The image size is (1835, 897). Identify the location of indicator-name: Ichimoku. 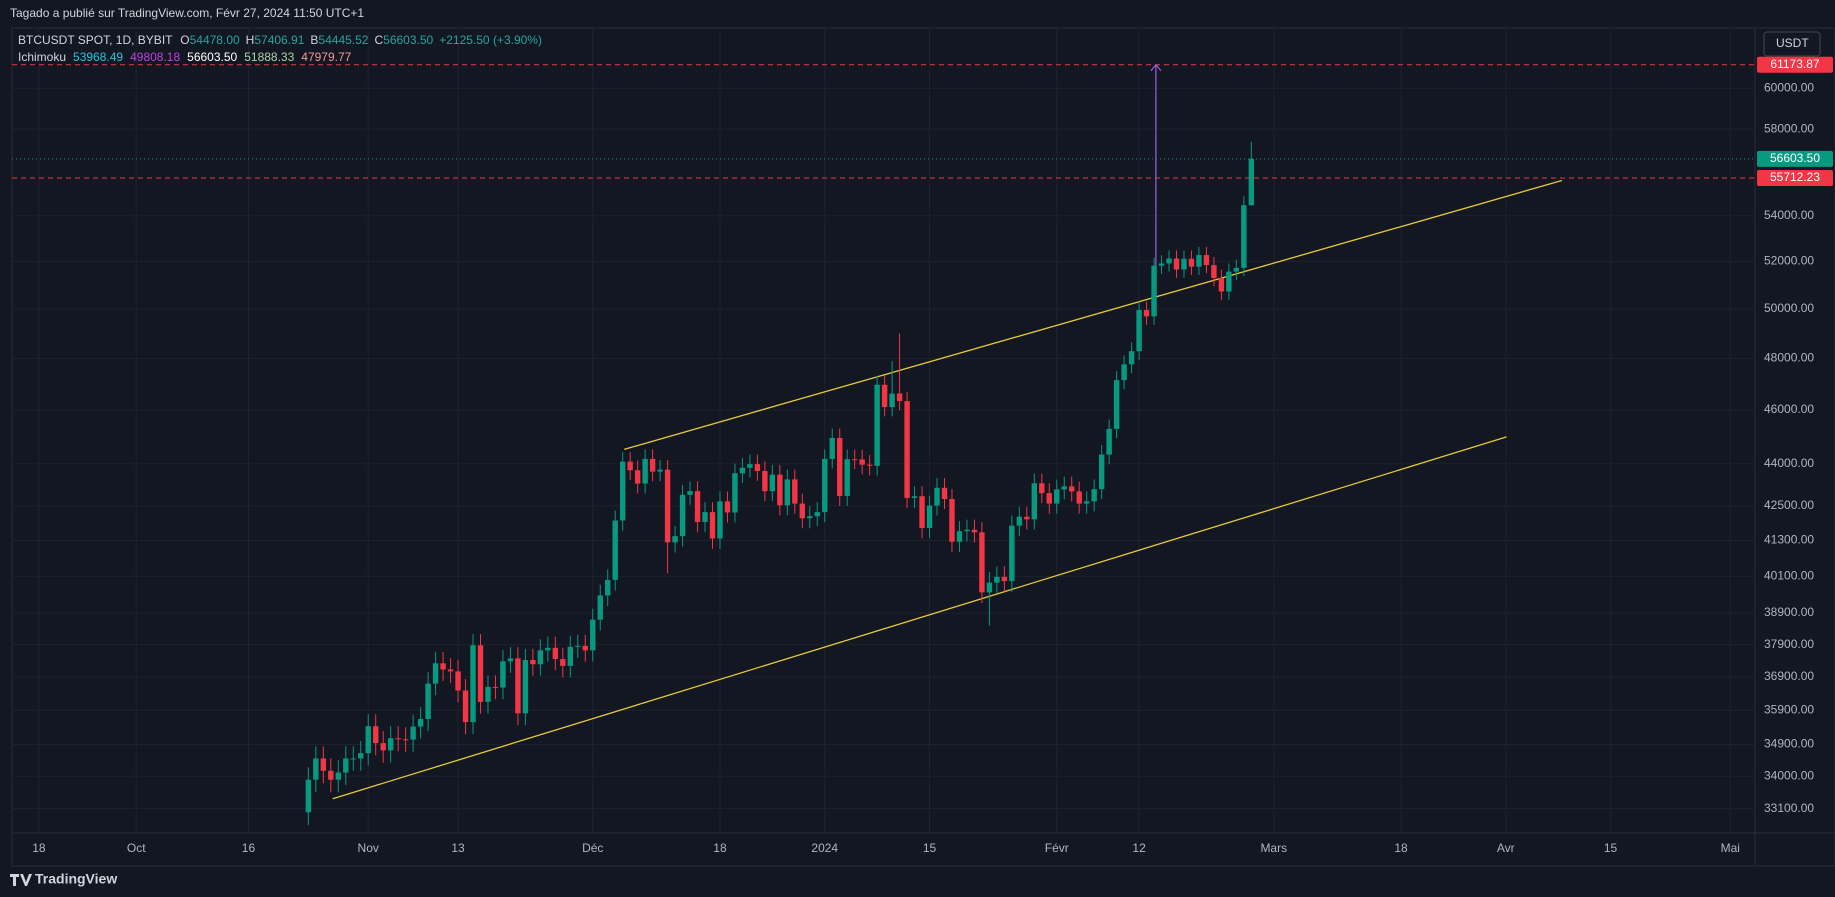
(42, 57).